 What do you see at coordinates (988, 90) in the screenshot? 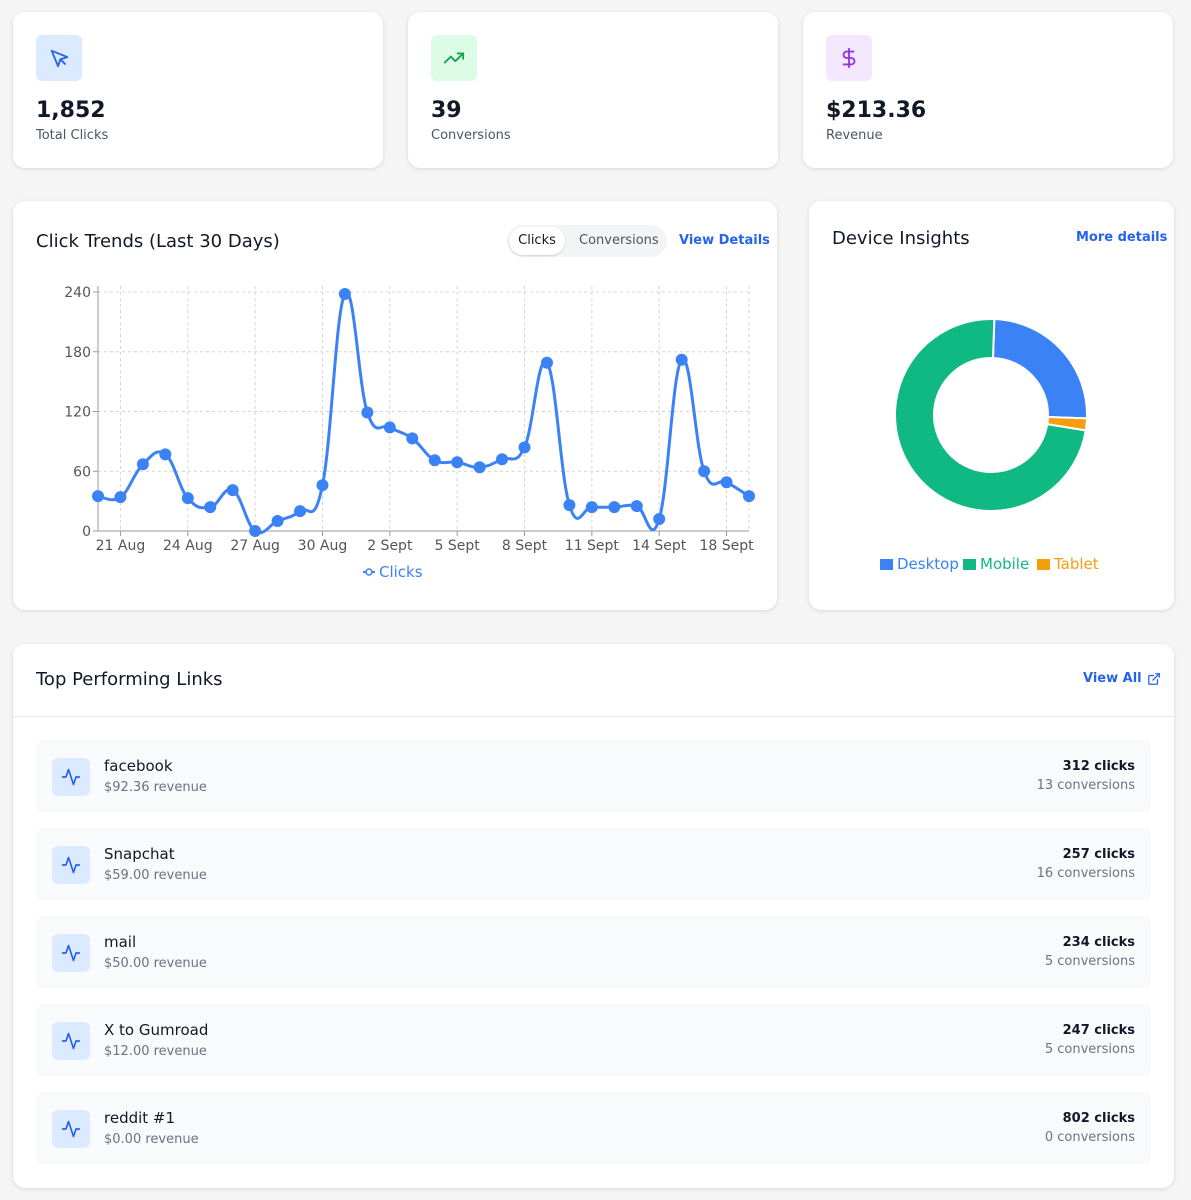
I see `stat-card: $213.36 Revenue` at bounding box center [988, 90].